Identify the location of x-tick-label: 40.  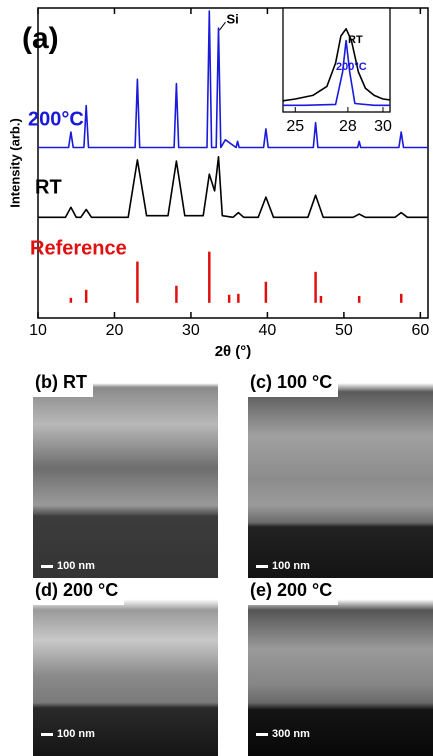
(268, 330).